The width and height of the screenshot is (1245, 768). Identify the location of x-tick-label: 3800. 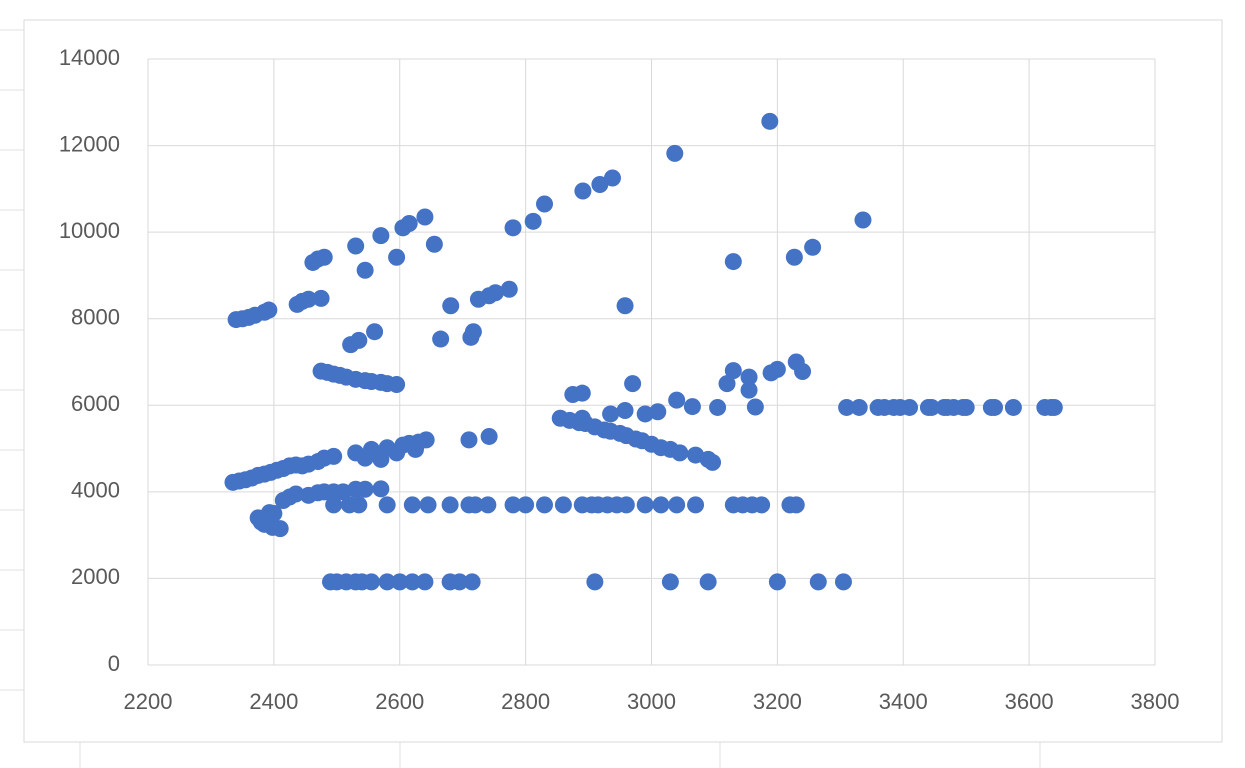
(1155, 701).